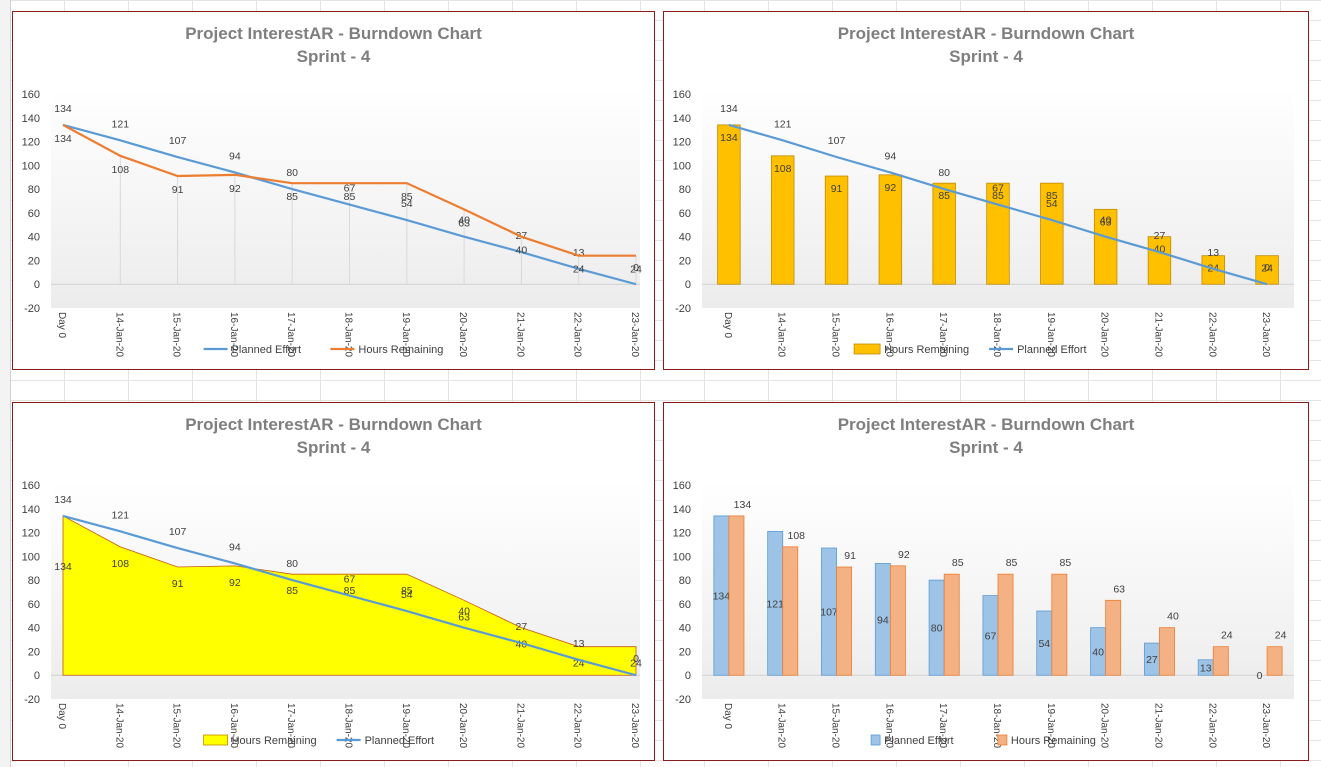  Describe the element at coordinates (34, 214) in the screenshot. I see `y-tick-label: 60` at that location.